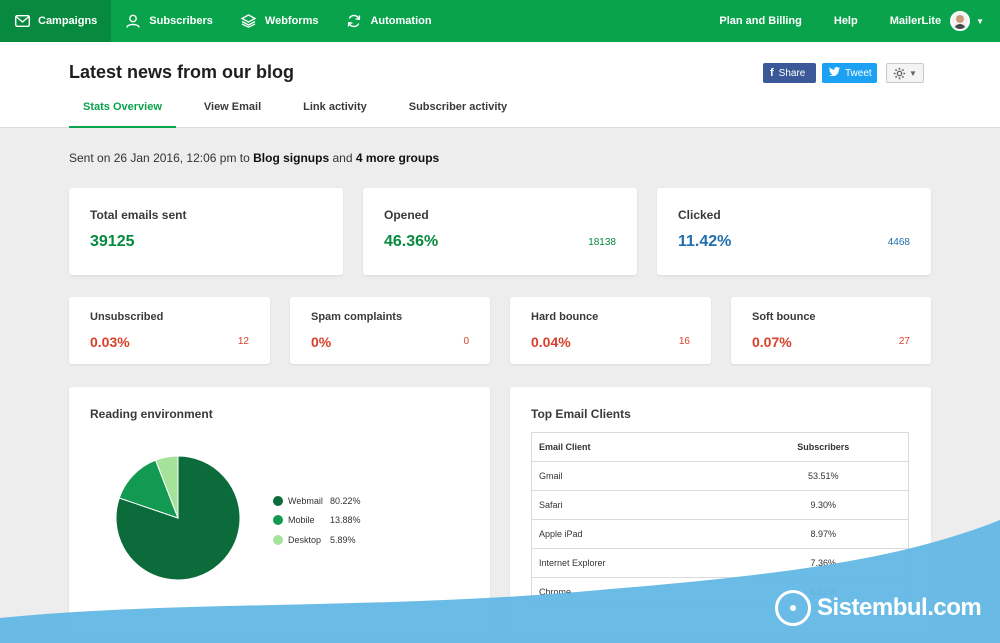 This screenshot has height=643, width=1000. Describe the element at coordinates (834, 73) in the screenshot. I see `twitter-icon` at that location.